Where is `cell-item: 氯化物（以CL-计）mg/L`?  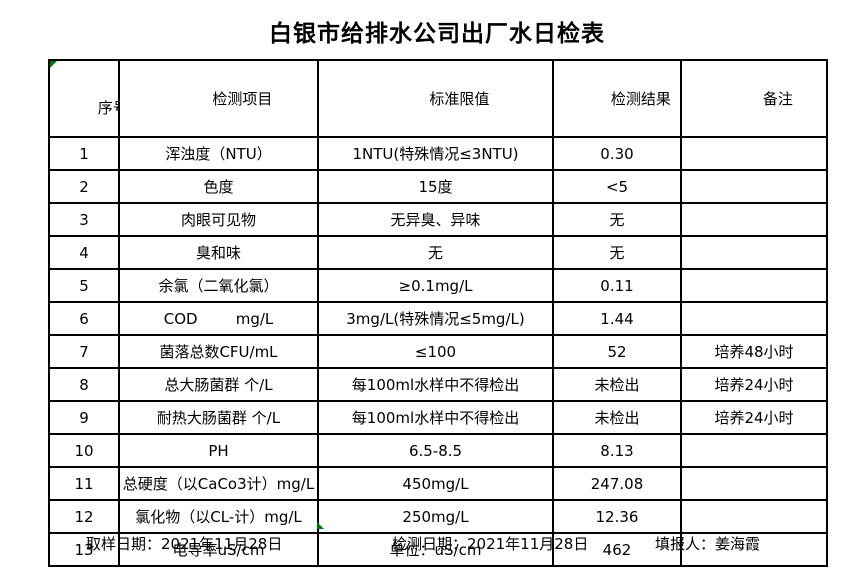 cell-item: 氯化物（以CL-计）mg/L is located at coordinates (218, 516).